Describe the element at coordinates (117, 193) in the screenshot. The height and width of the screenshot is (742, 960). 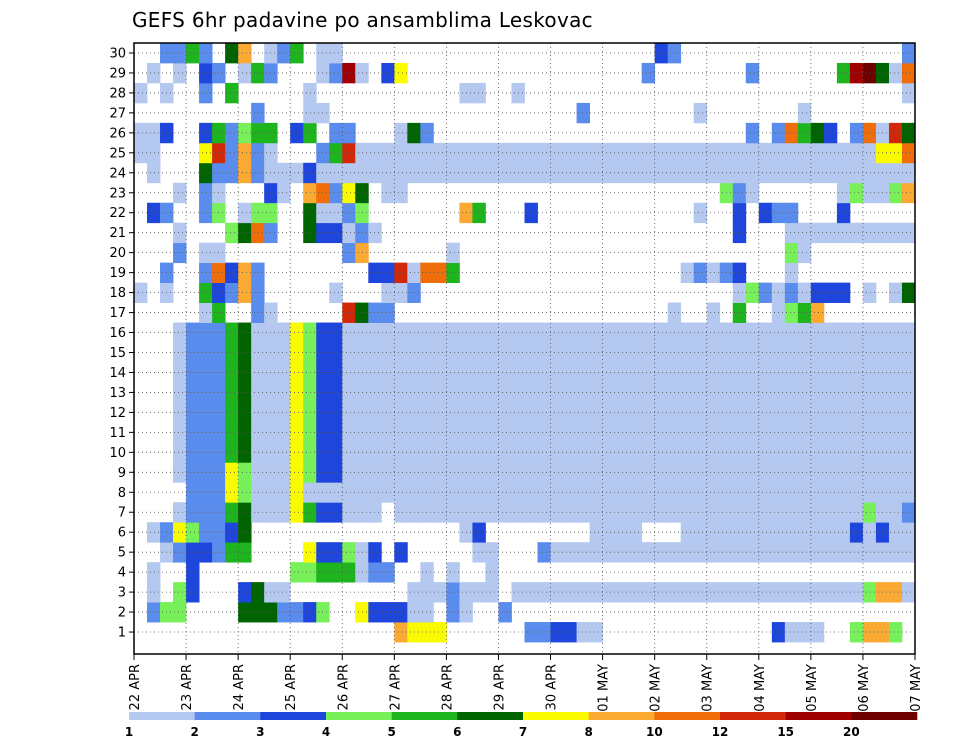
I see `y-tick-label: 23` at that location.